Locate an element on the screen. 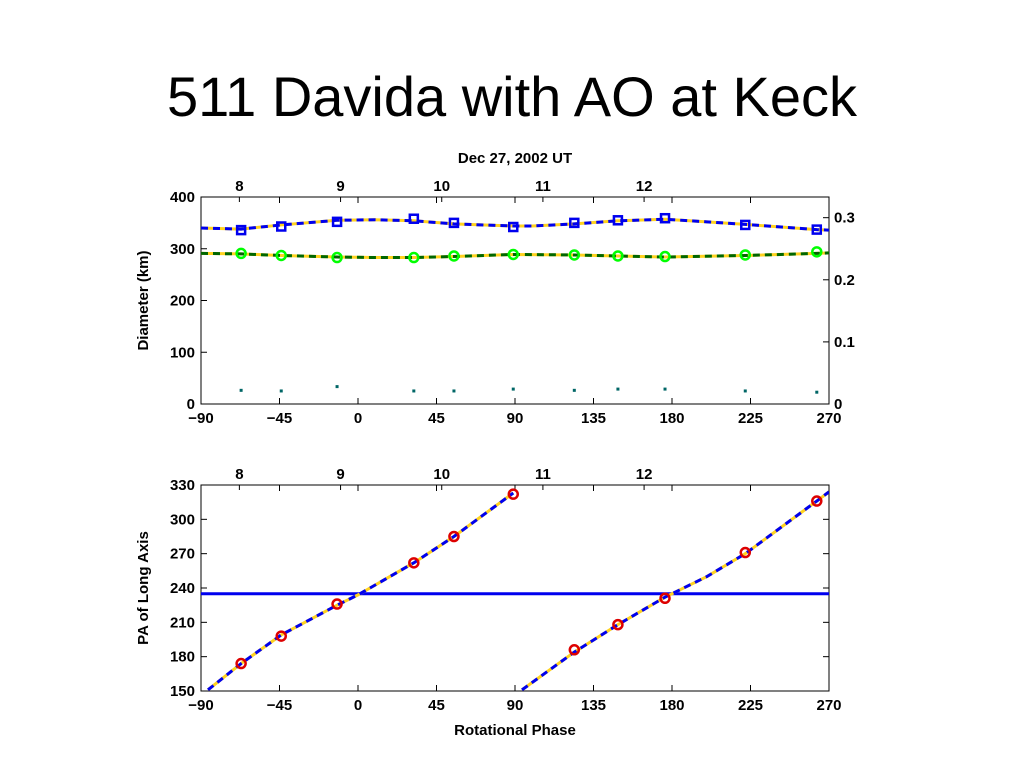 The width and height of the screenshot is (1024, 768). short-axis-model-line is located at coordinates (515, 255).